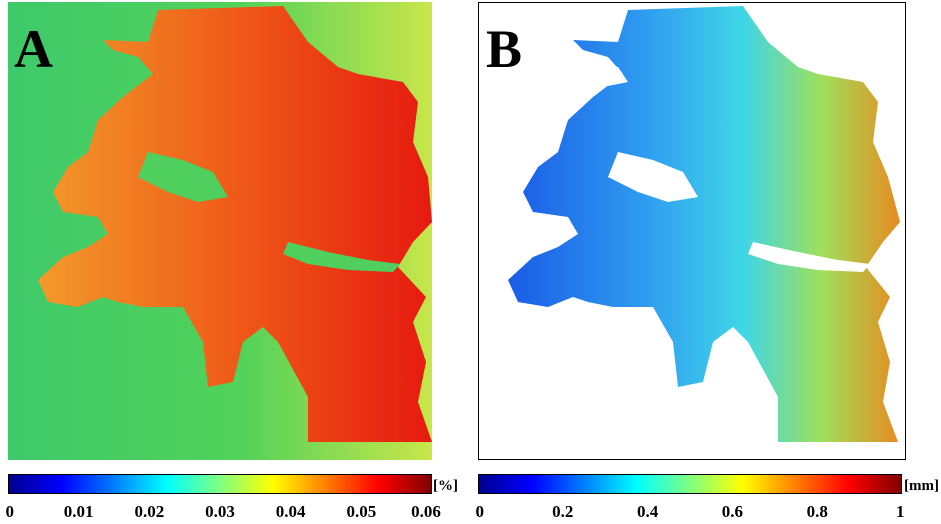  Describe the element at coordinates (605, 74) in the screenshot. I see `panel-b-upper-gap` at that location.